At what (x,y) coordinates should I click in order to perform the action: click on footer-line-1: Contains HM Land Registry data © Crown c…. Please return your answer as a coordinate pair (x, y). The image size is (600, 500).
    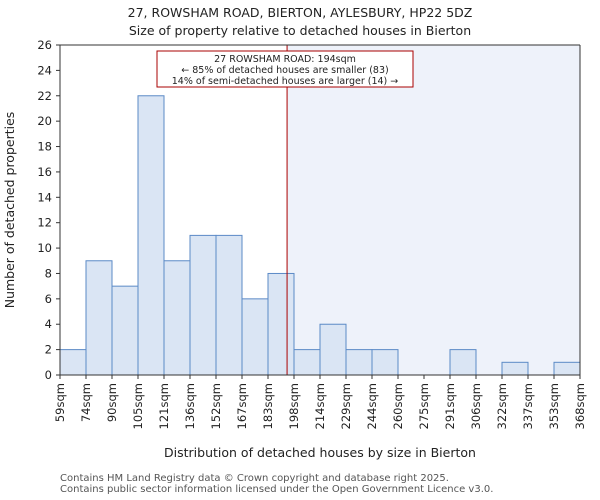
    Looking at the image, I should click on (254, 478).